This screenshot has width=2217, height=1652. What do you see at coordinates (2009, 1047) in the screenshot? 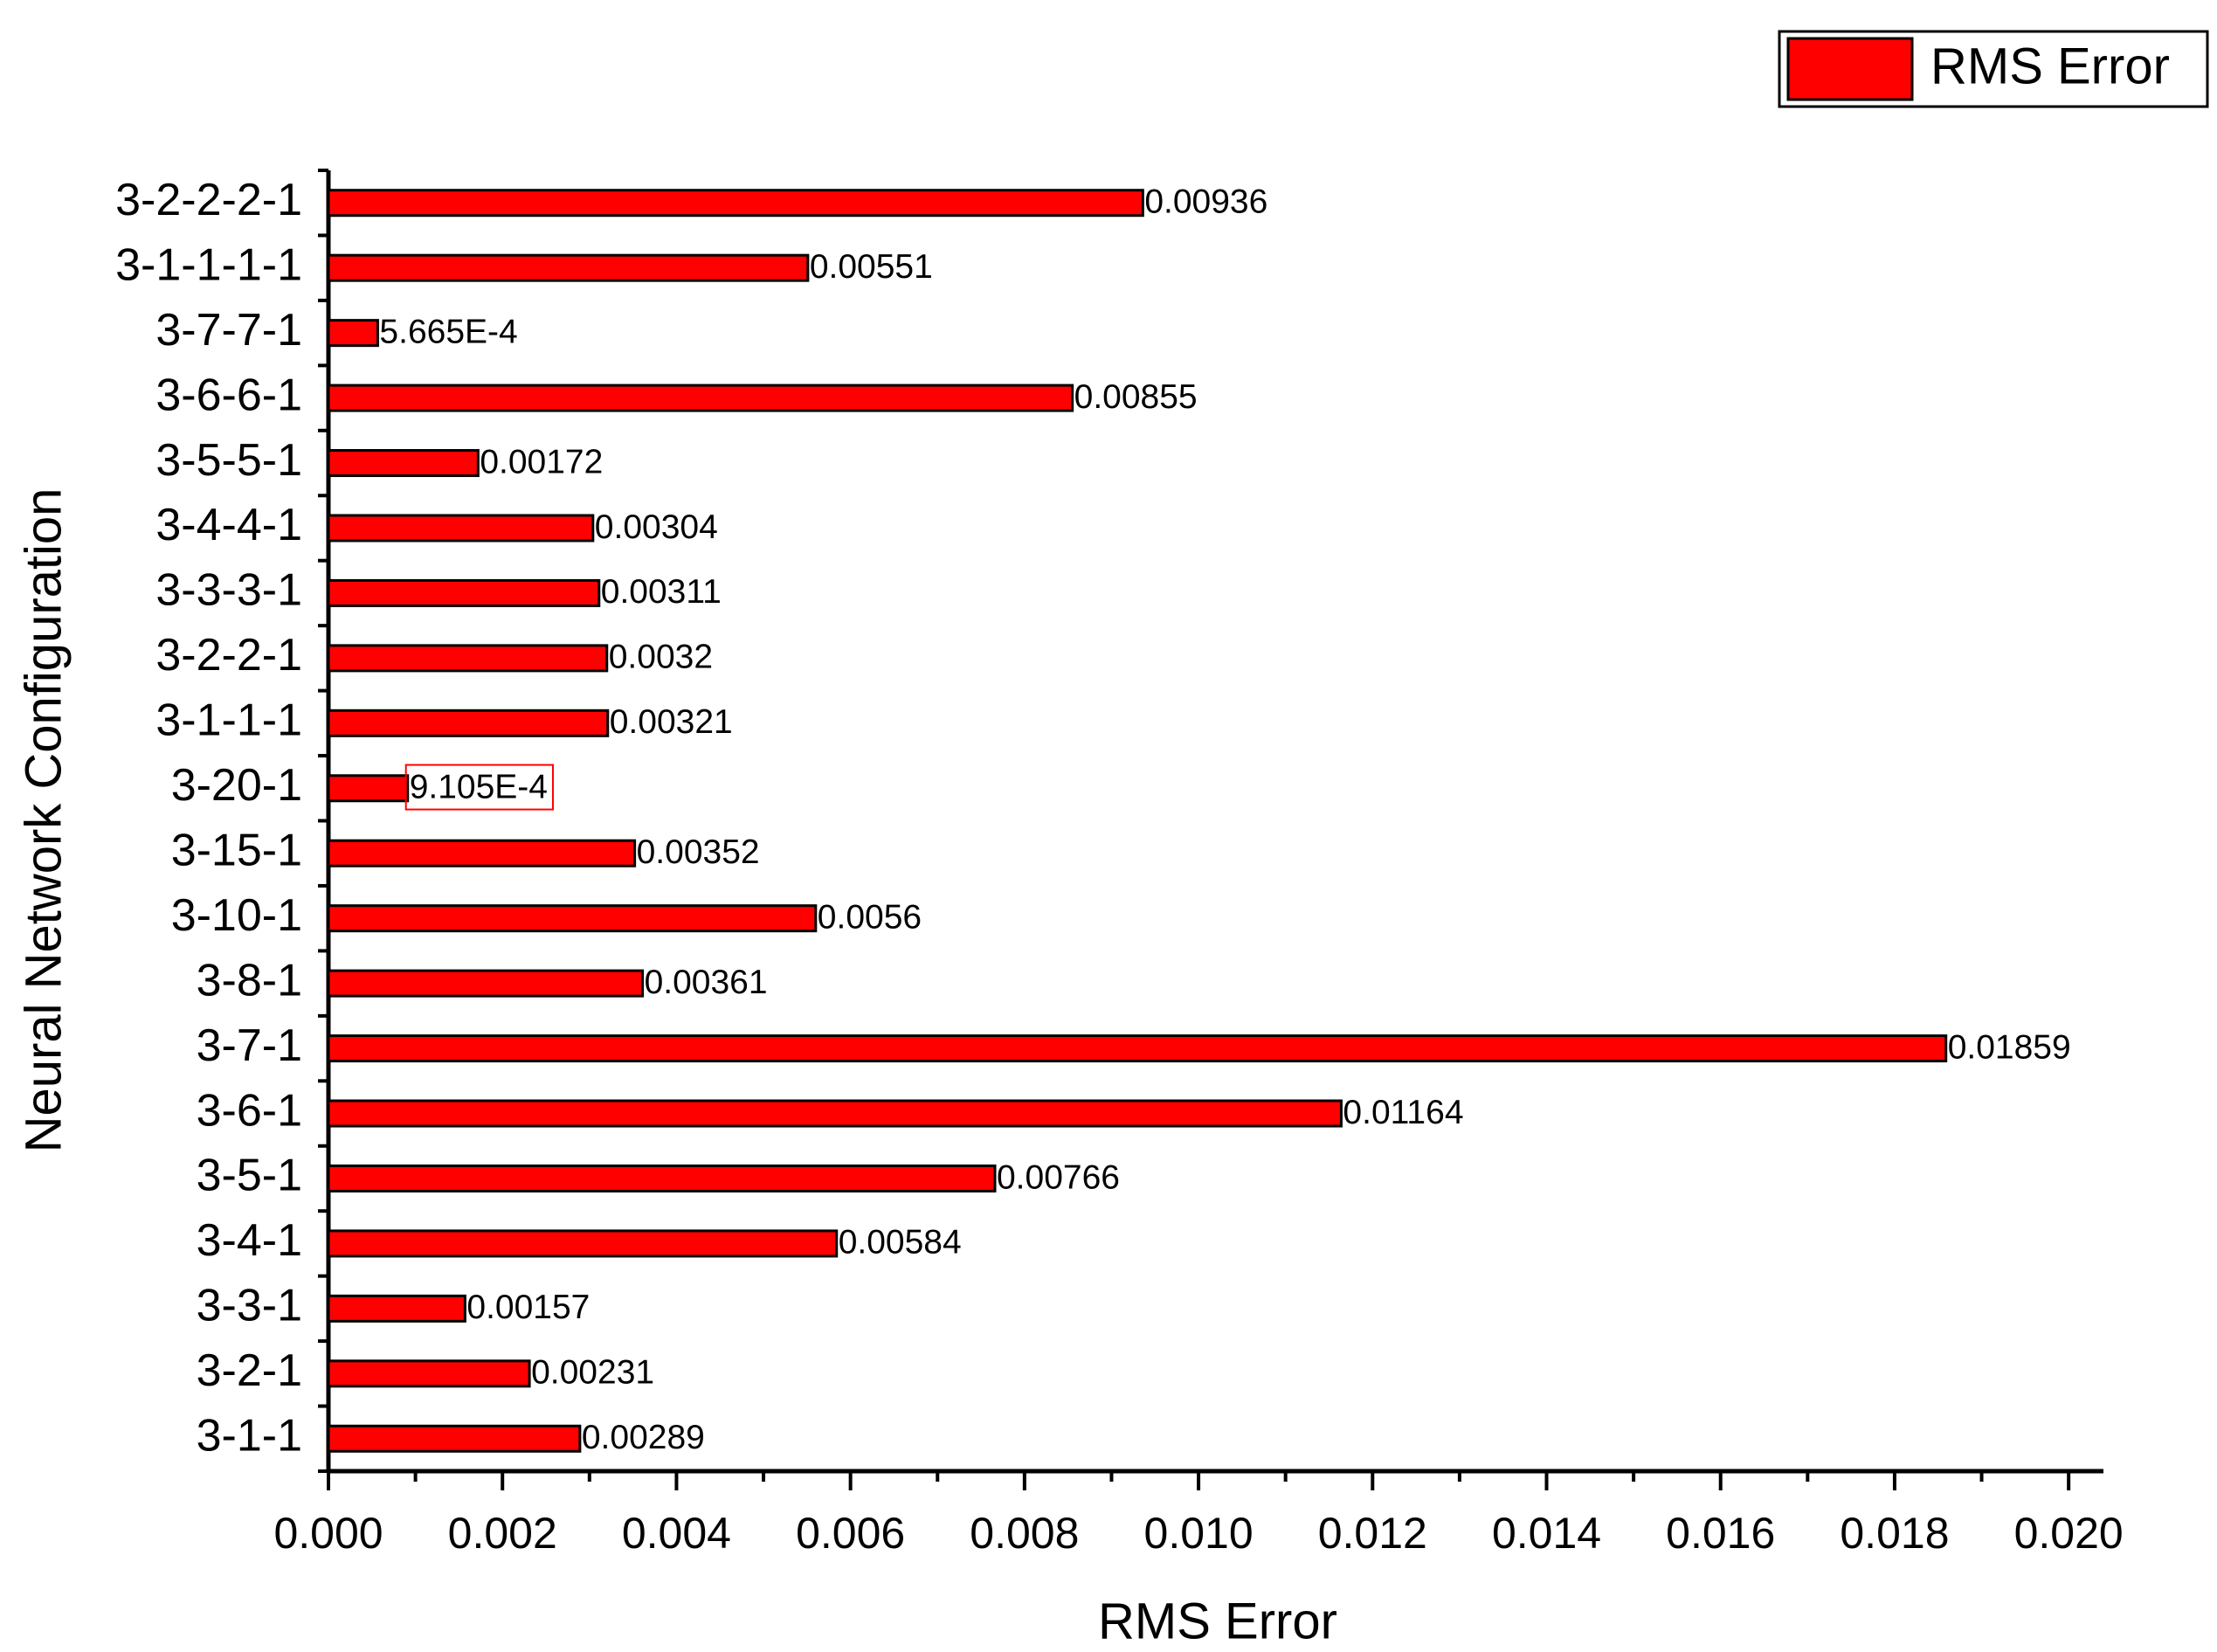
I see `data-label: 0.01859` at bounding box center [2009, 1047].